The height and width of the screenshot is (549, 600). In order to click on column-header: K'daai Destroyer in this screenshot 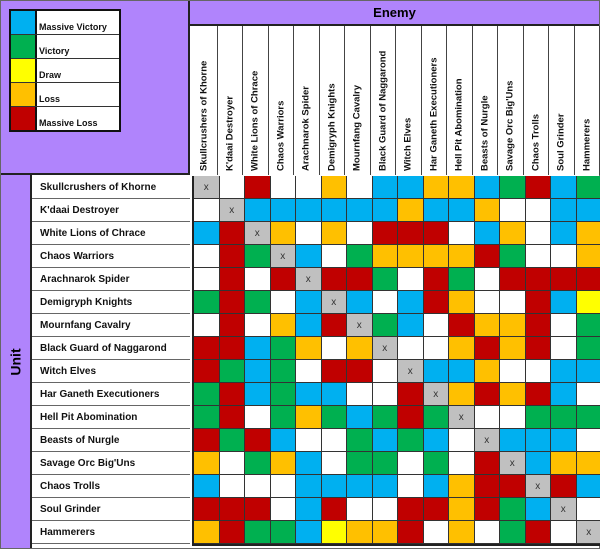, I will do `click(230, 100)`.